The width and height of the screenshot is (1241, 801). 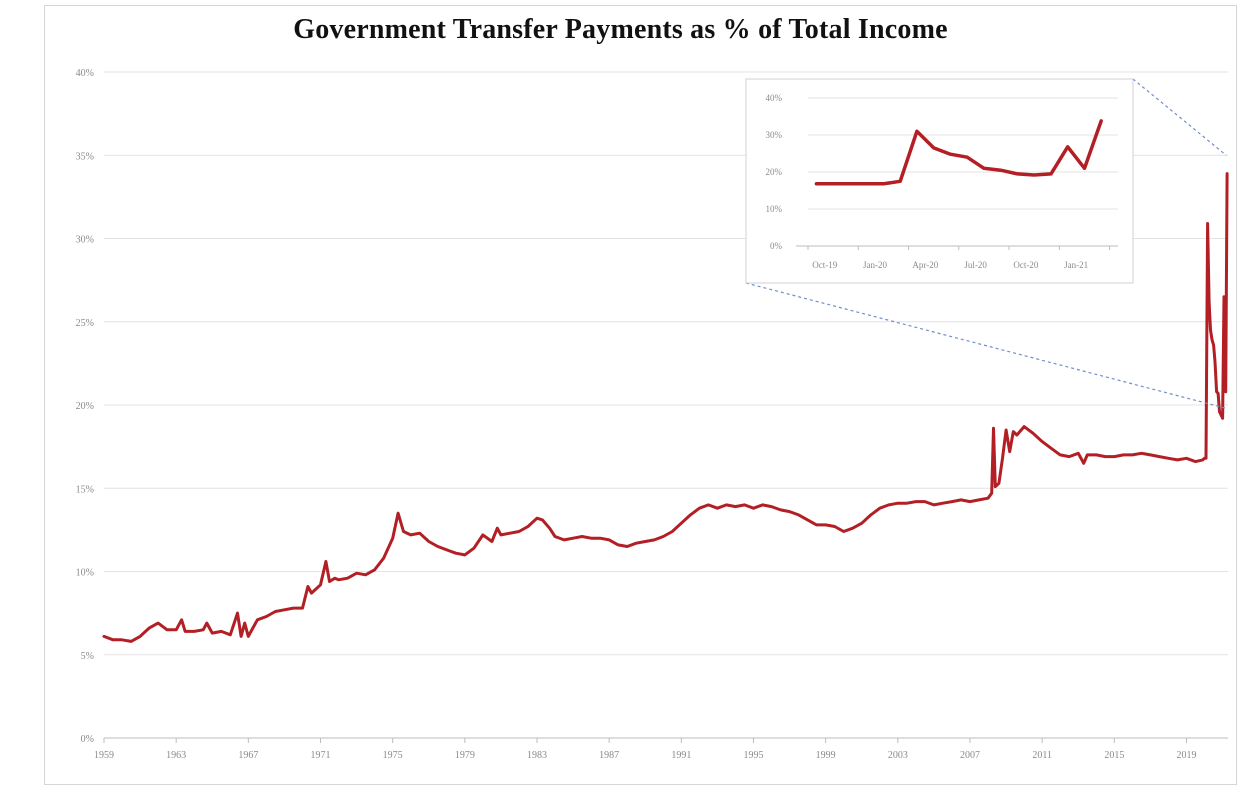 I want to click on inset-x-tick-label: Oct-19, so click(x=824, y=265).